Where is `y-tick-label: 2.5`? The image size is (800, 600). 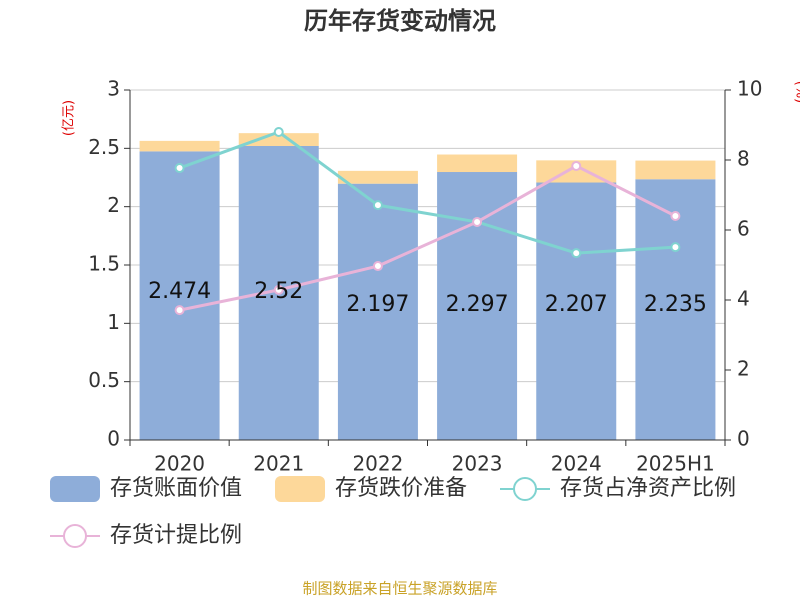 y-tick-label: 2.5 is located at coordinates (104, 147).